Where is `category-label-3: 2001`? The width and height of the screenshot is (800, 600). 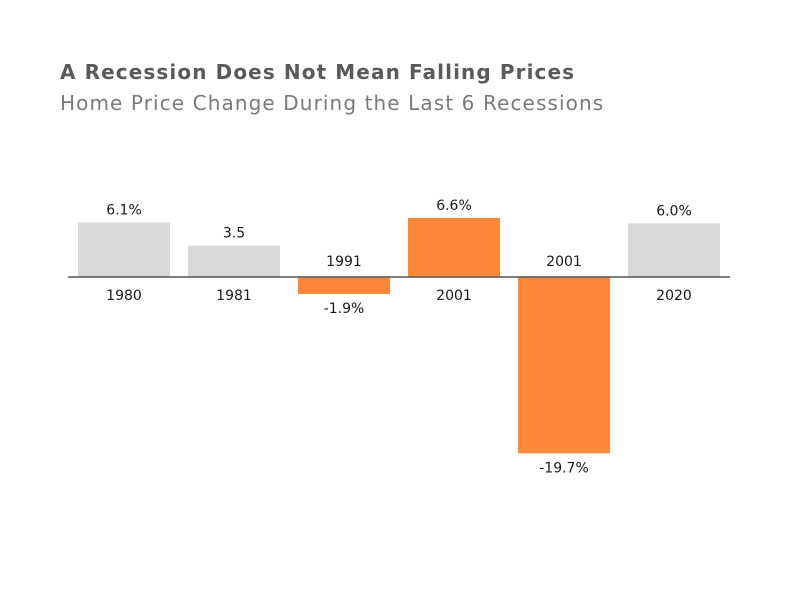
category-label-3: 2001 is located at coordinates (454, 296).